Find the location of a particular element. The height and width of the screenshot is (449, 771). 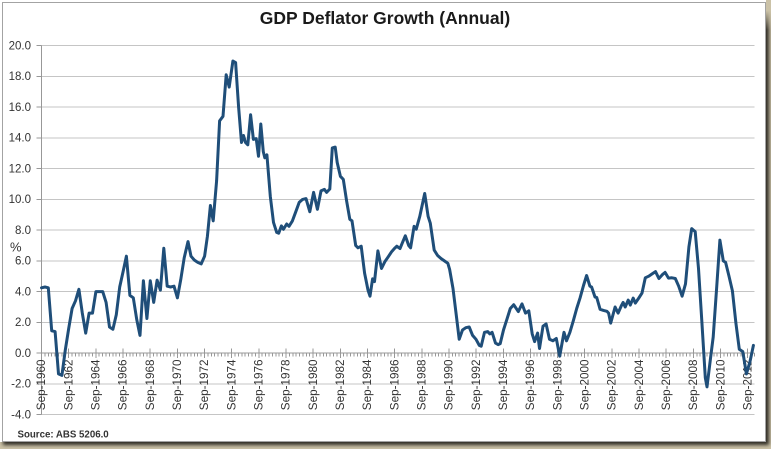

svg-text: Sep-1976 is located at coordinates (259, 385).